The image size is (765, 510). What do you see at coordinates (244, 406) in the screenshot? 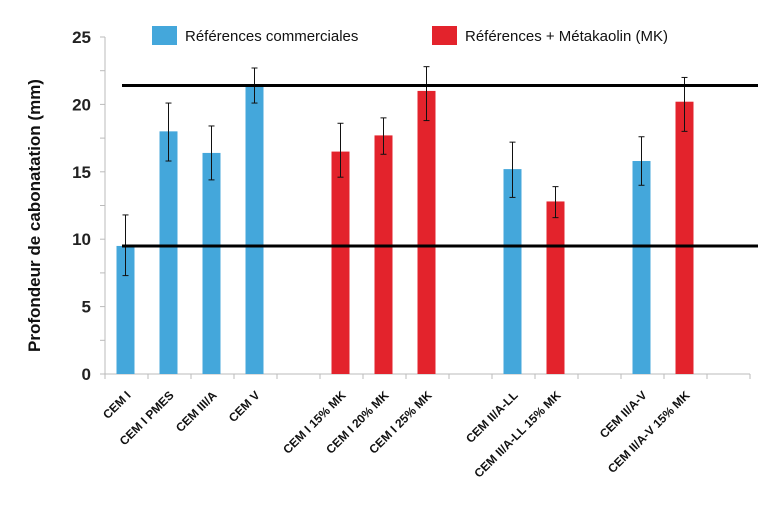
I see `x-tick-label: CEM V` at bounding box center [244, 406].